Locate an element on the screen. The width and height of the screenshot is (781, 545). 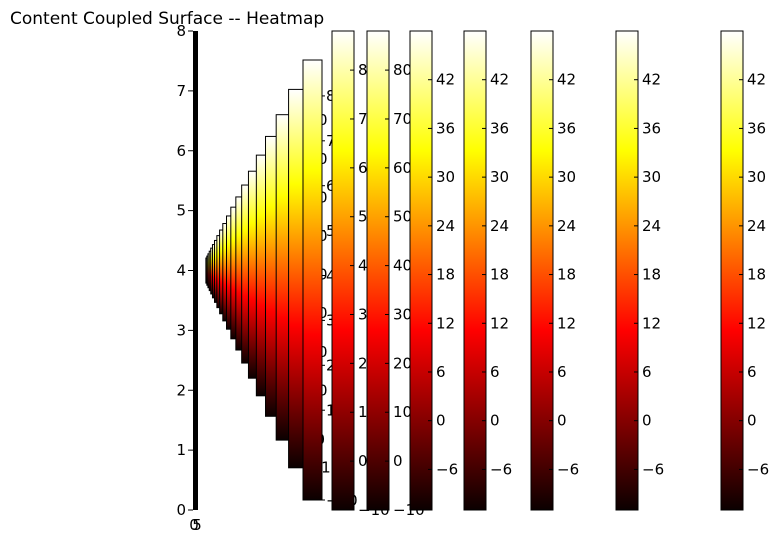
x-tick-label: 5 is located at coordinates (197, 525).